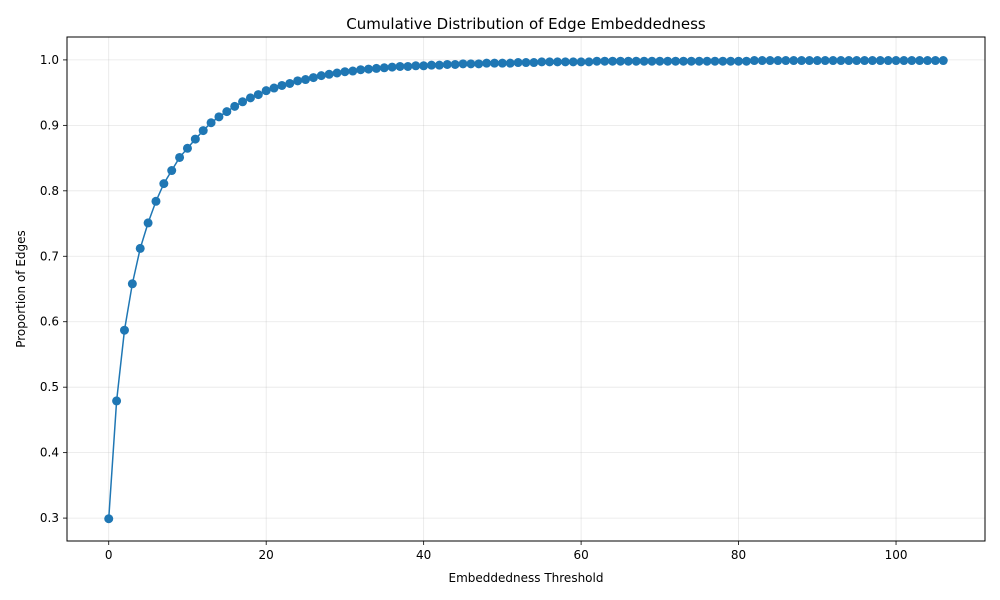 This screenshot has height=600, width=1000. Describe the element at coordinates (738, 555) in the screenshot. I see `x-tick-label: 80` at that location.